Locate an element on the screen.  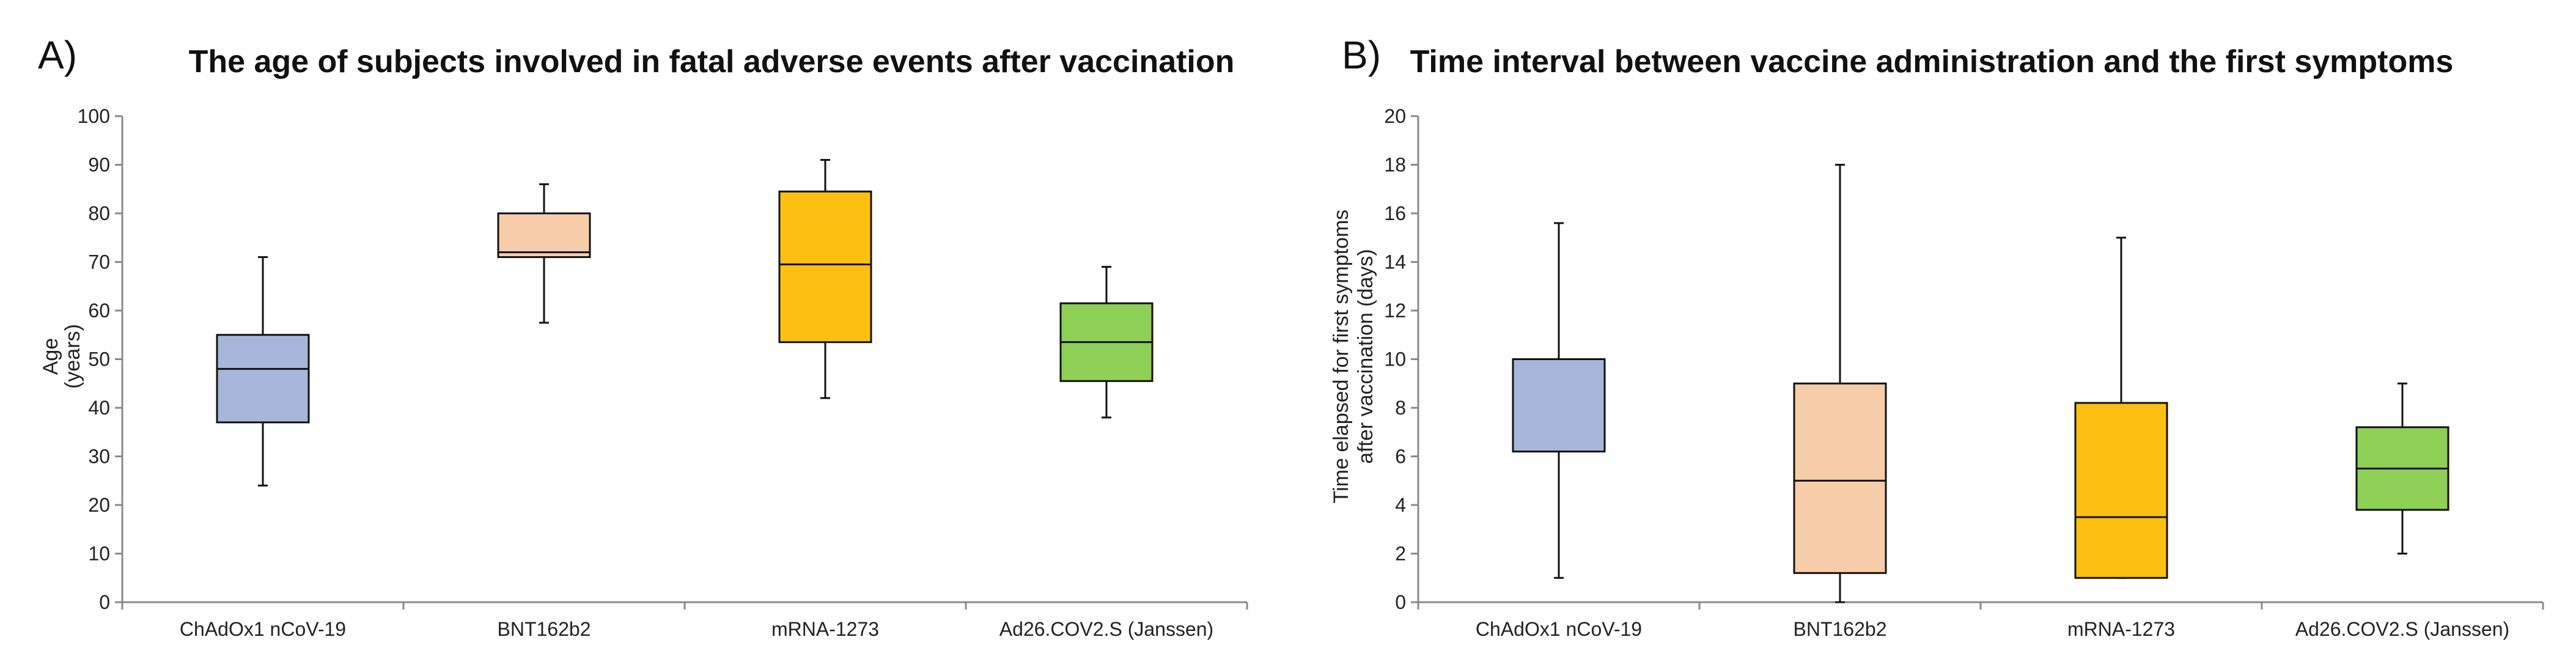
panel-b-category-label-3: mRNA-1273 is located at coordinates (2121, 629).